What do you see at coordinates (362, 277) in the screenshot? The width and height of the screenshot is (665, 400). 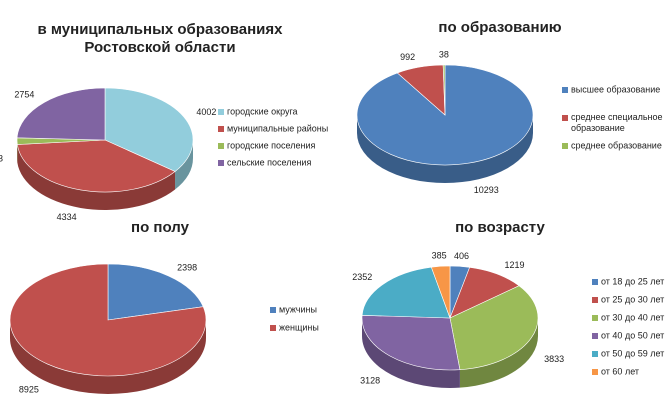 I see `data-label: 2352` at bounding box center [362, 277].